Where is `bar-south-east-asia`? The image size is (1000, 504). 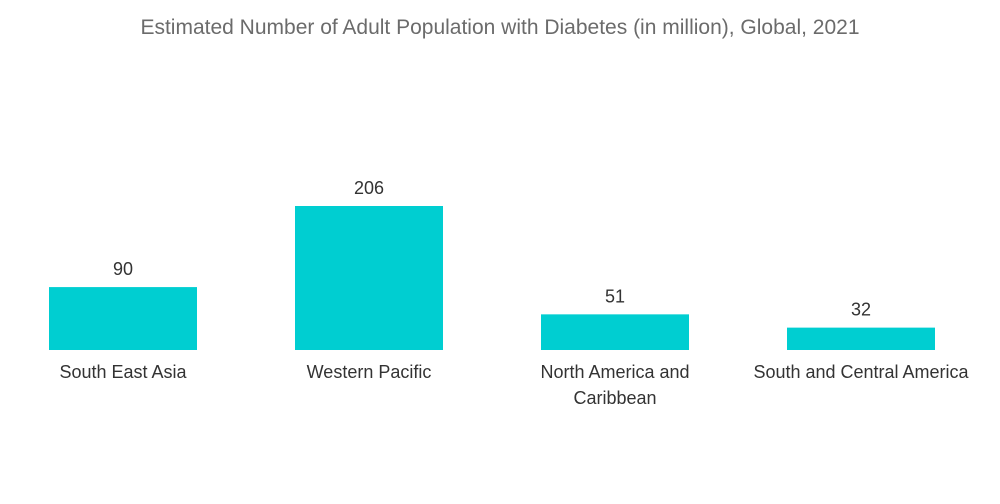 bar-south-east-asia is located at coordinates (123, 318).